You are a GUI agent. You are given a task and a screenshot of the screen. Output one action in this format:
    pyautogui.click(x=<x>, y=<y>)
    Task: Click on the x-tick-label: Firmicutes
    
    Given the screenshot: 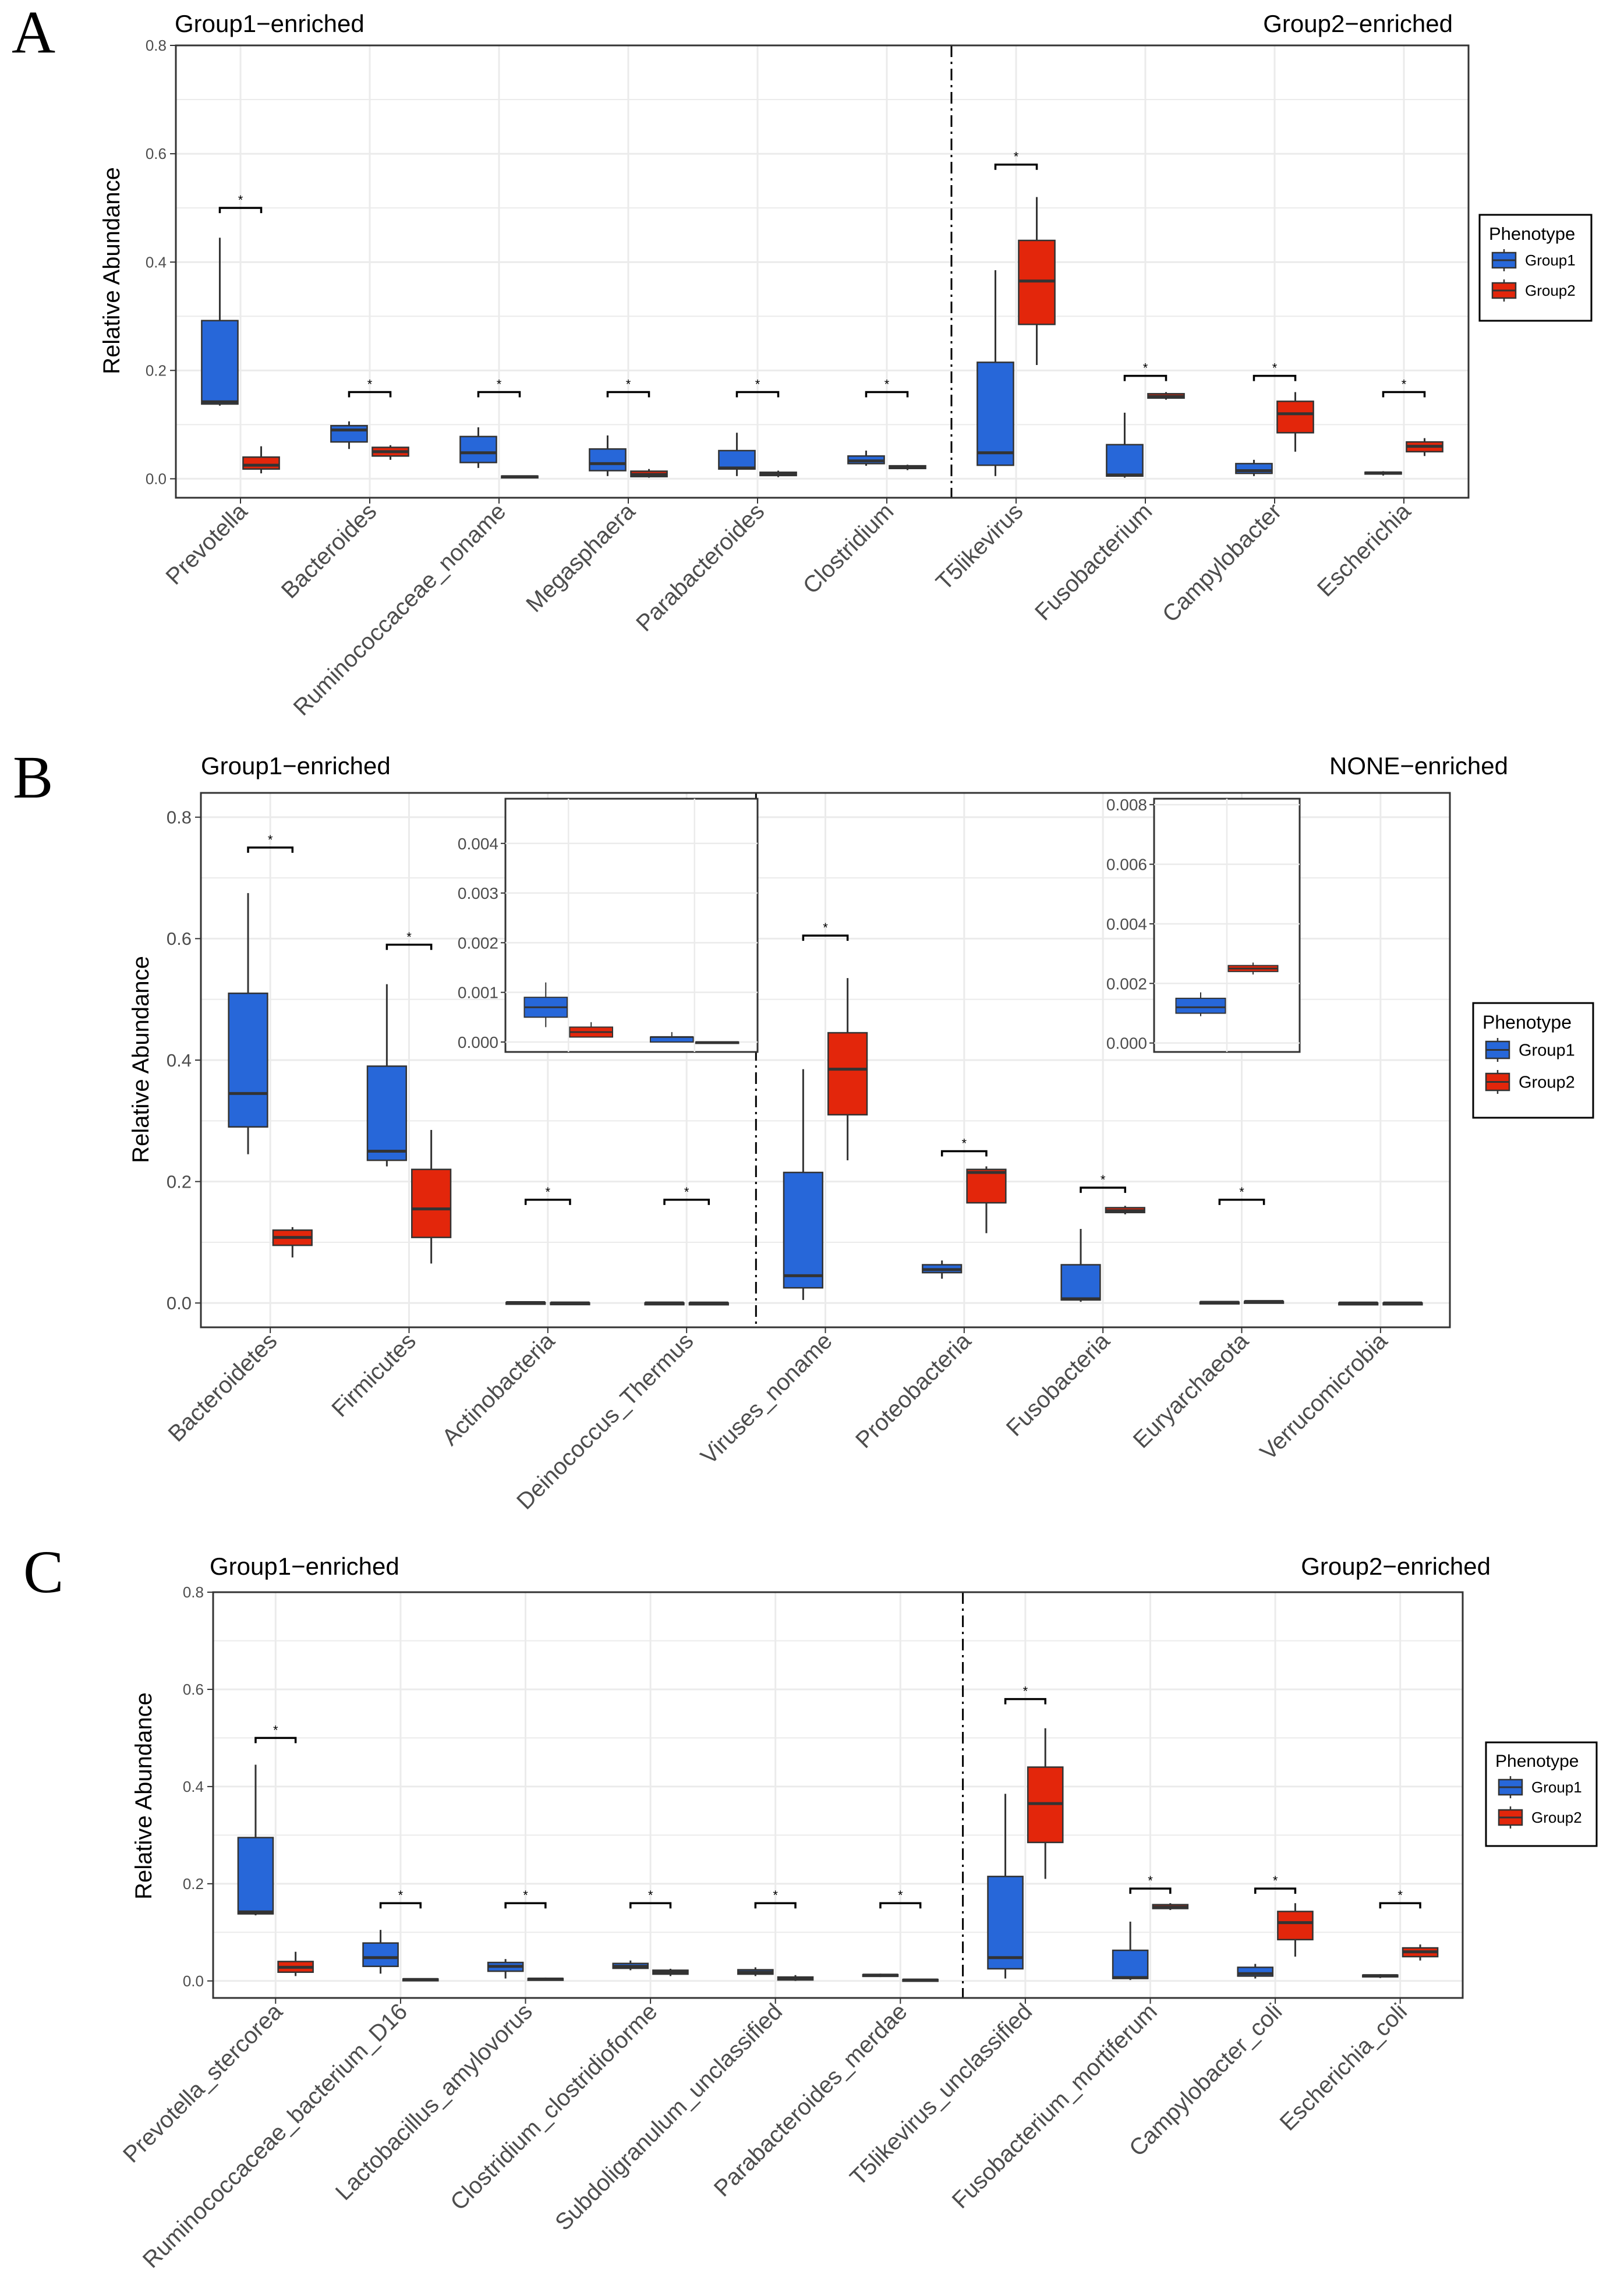 What is the action you would take?
    pyautogui.click(x=374, y=1375)
    